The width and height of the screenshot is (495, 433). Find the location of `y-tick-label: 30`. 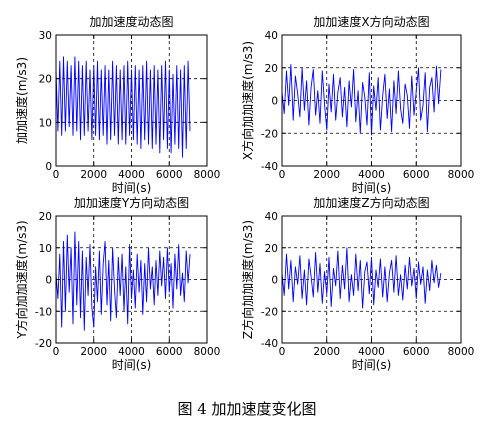

y-tick-label: 30 is located at coordinates (45, 36).